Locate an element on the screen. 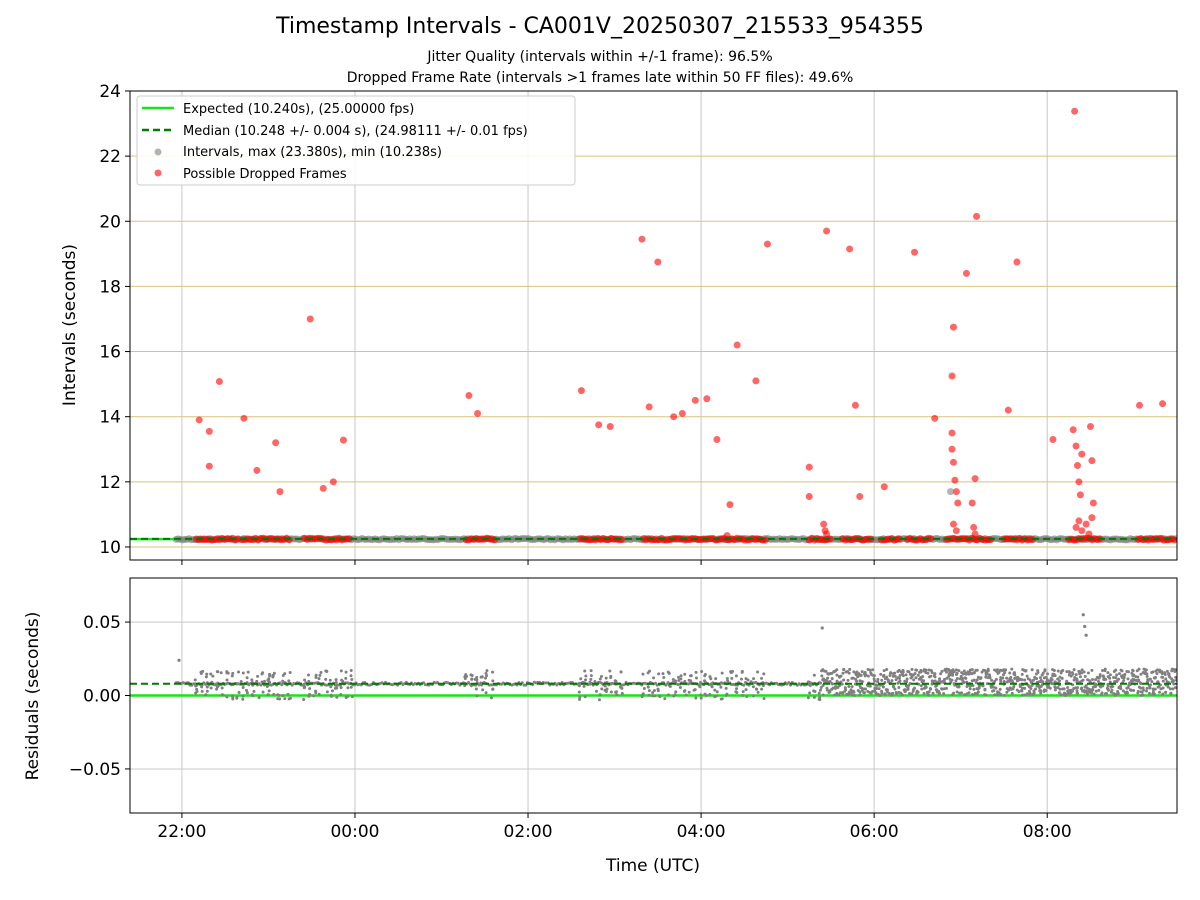 This screenshot has width=1200, height=900. residual-outlier-point is located at coordinates (1085, 626).